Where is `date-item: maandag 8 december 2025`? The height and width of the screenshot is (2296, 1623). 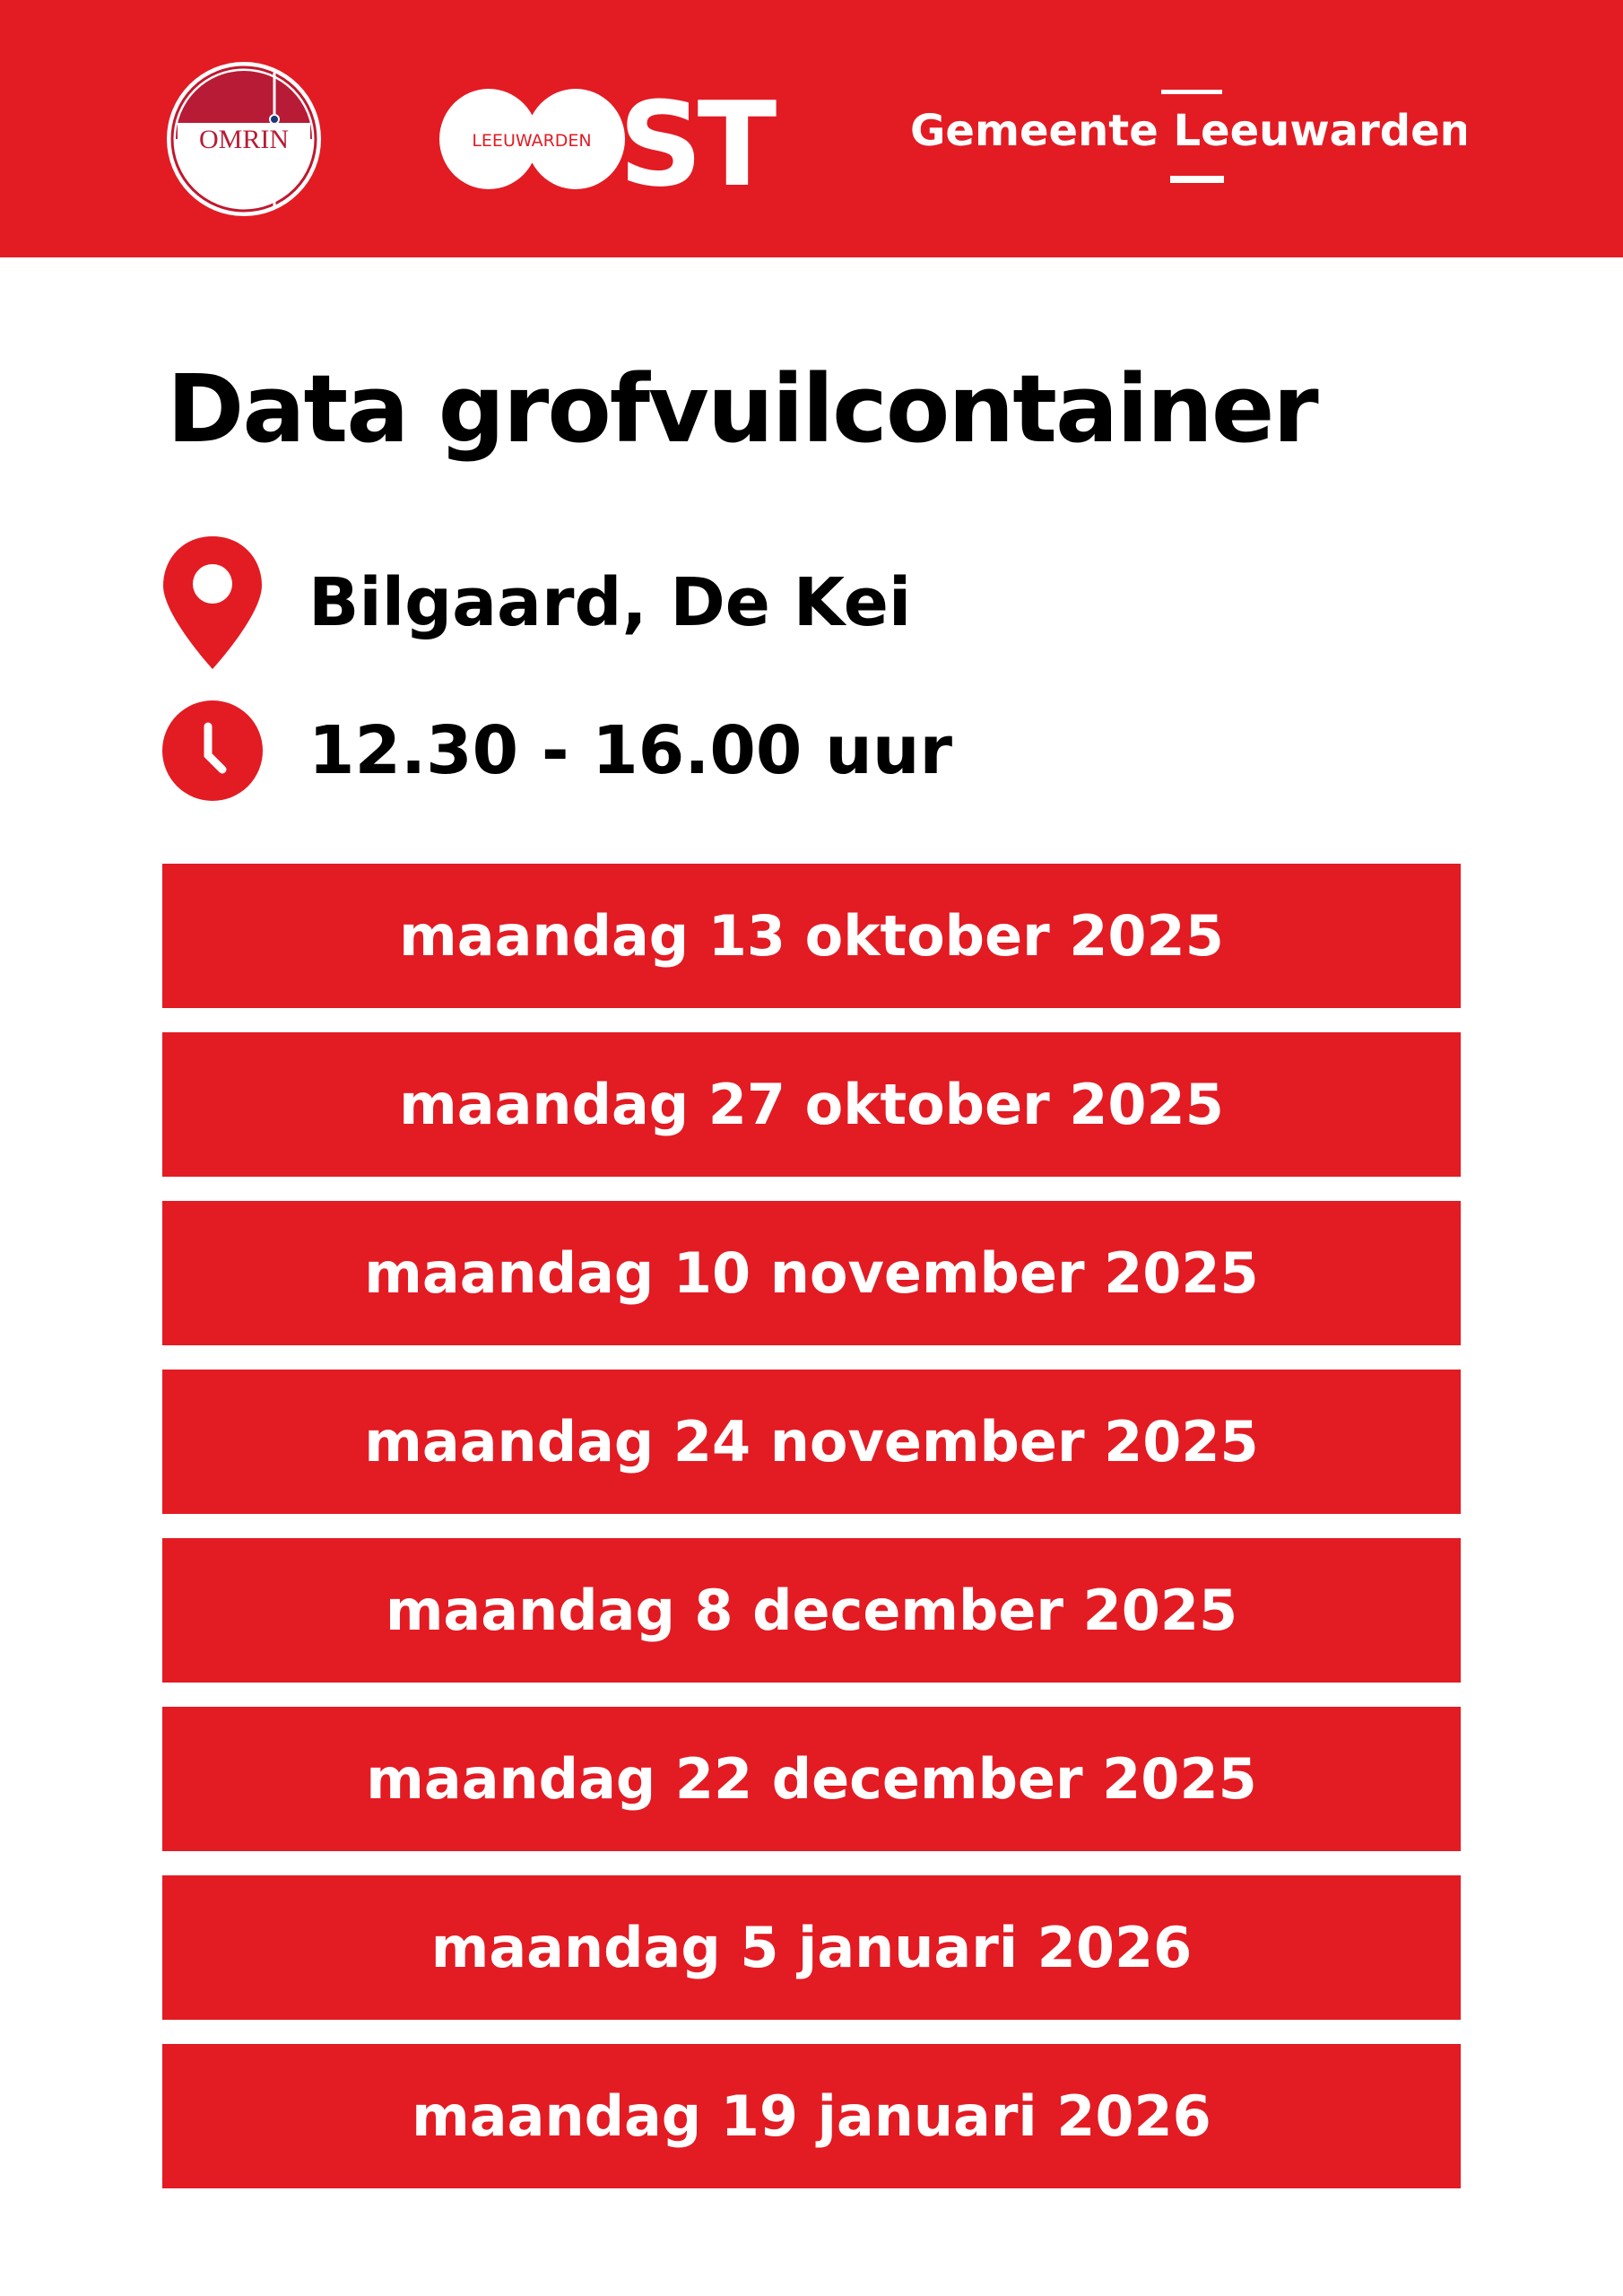
date-item: maandag 8 december 2025 is located at coordinates (811, 1610).